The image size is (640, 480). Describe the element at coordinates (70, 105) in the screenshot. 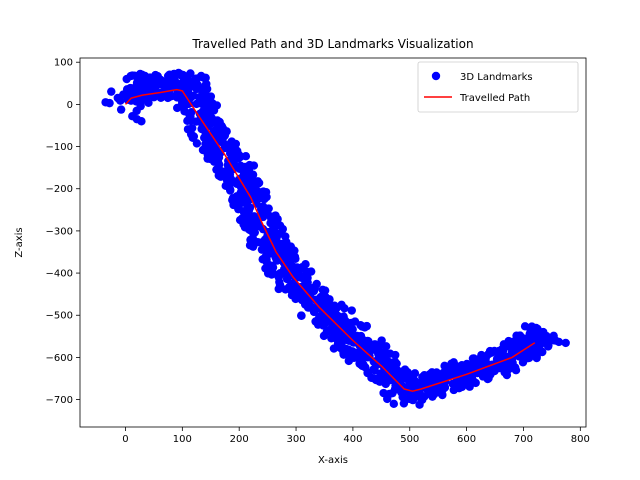

I see `y-tick-label: 0` at that location.